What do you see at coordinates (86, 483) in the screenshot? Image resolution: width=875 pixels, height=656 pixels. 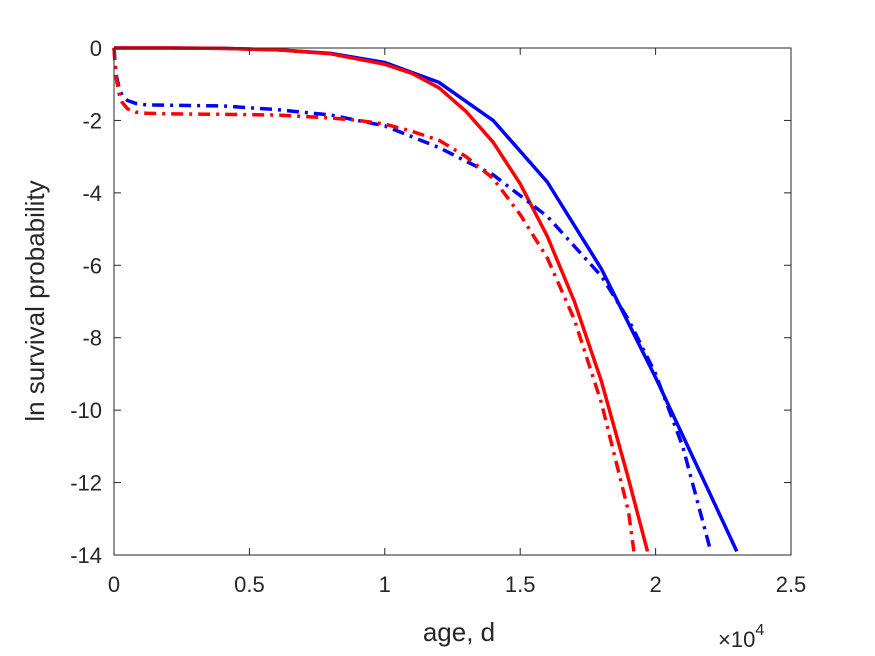 I see `y-tick-label: -12` at bounding box center [86, 483].